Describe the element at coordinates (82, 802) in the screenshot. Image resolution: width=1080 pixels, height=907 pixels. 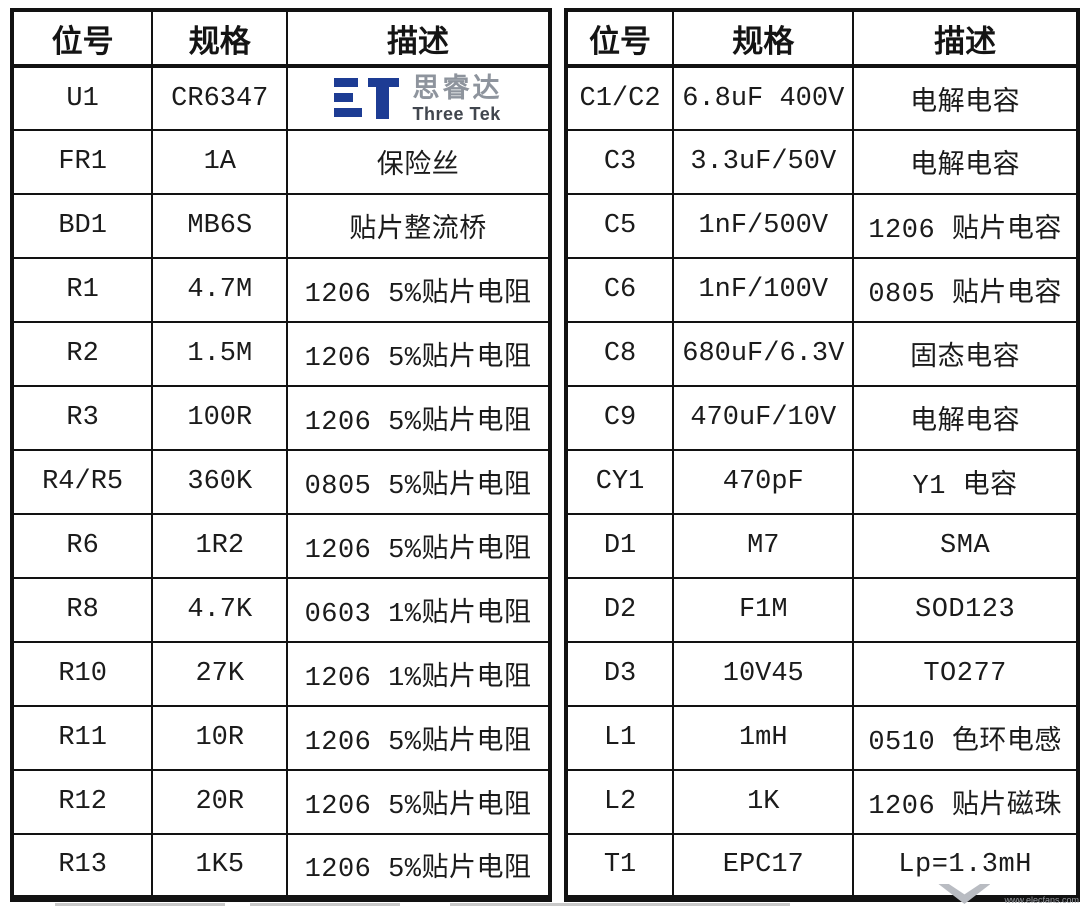
I see `designator-cell: R12` at that location.